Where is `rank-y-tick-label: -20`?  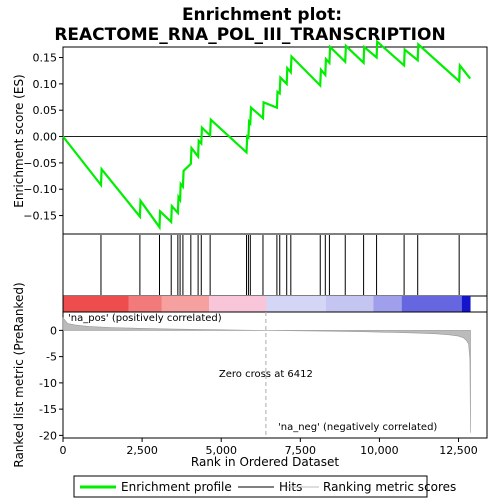 rank-y-tick-label: -20 is located at coordinates (48, 435).